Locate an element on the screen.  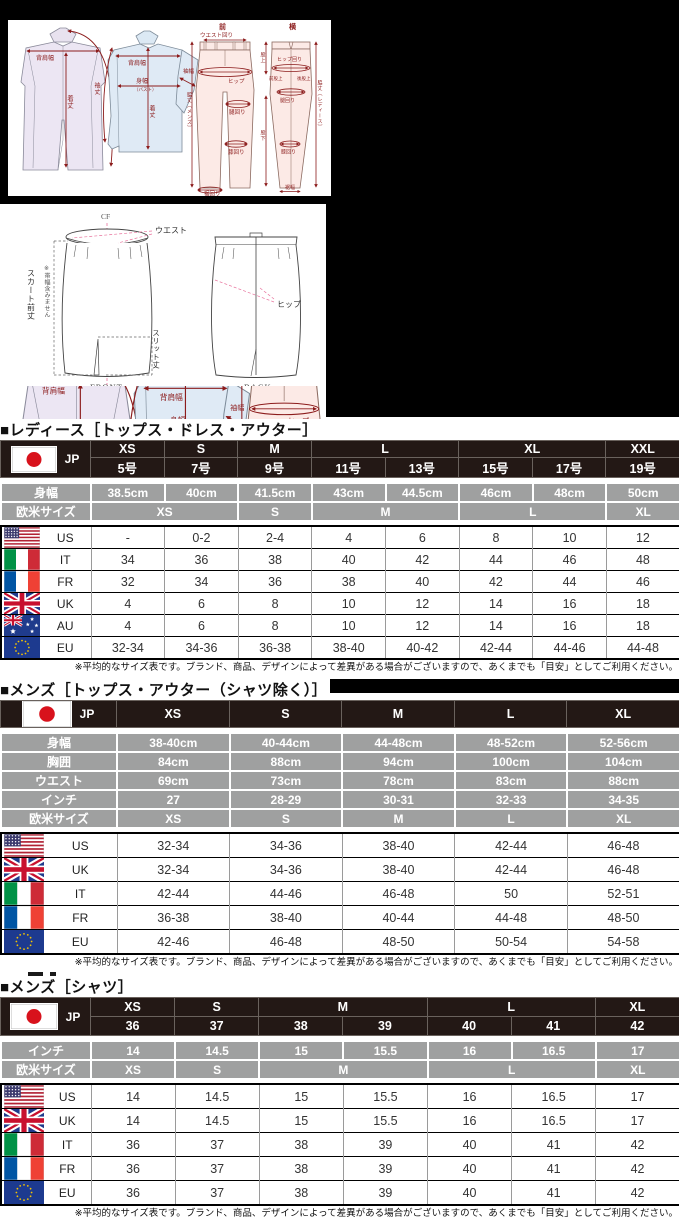
diagram-fragment is located at coordinates (166, 402).